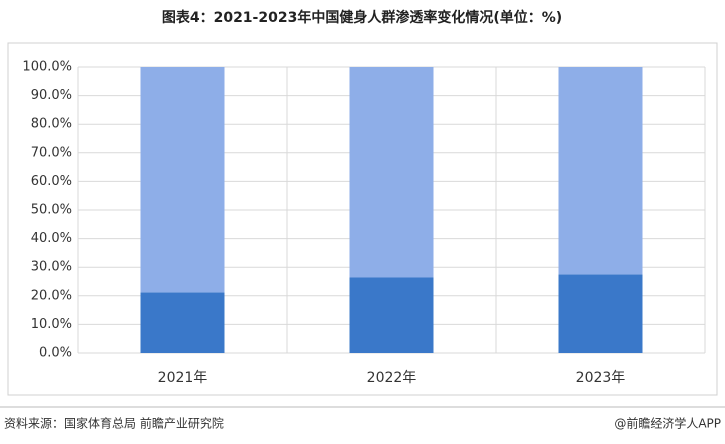 The width and height of the screenshot is (725, 444). I want to click on y-tick-label: 70.0%, so click(51, 152).